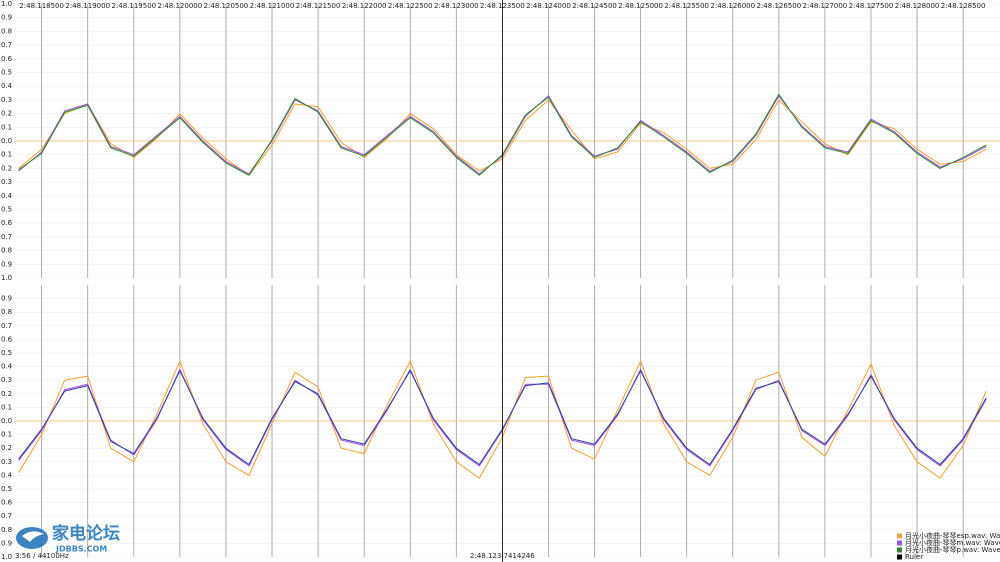 This screenshot has height=562, width=1000. What do you see at coordinates (81, 549) in the screenshot?
I see `watermark-subtitle: JDBBS.COM` at bounding box center [81, 549].